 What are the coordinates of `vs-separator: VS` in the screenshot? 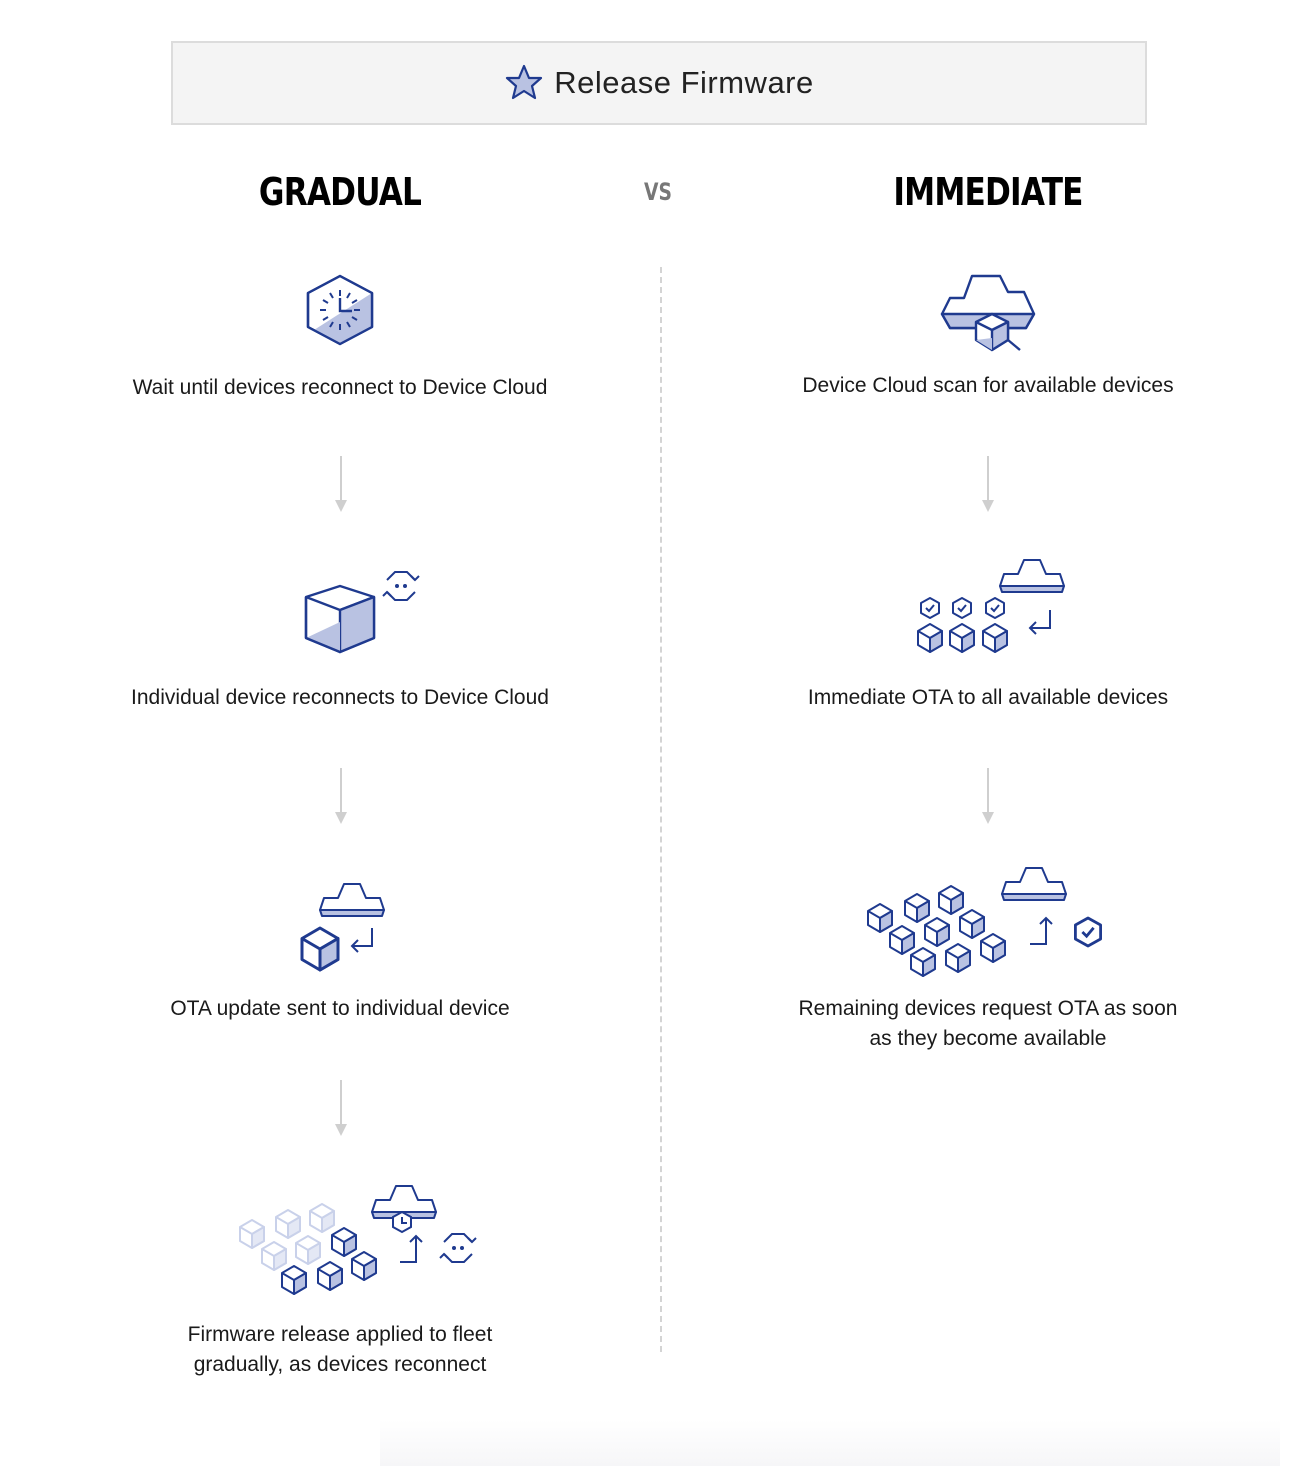 It's located at (658, 192).